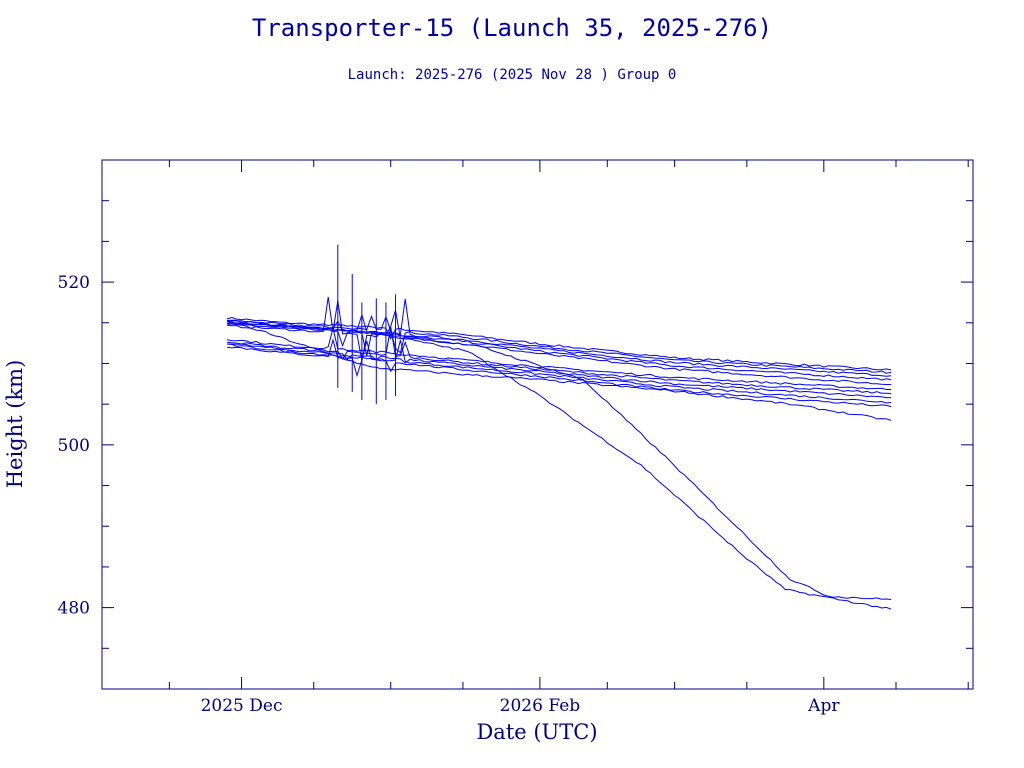 This screenshot has width=1024, height=768. What do you see at coordinates (512, 28) in the screenshot?
I see `chart-title: Transporter-15 (Launch 35, 2025-276)` at bounding box center [512, 28].